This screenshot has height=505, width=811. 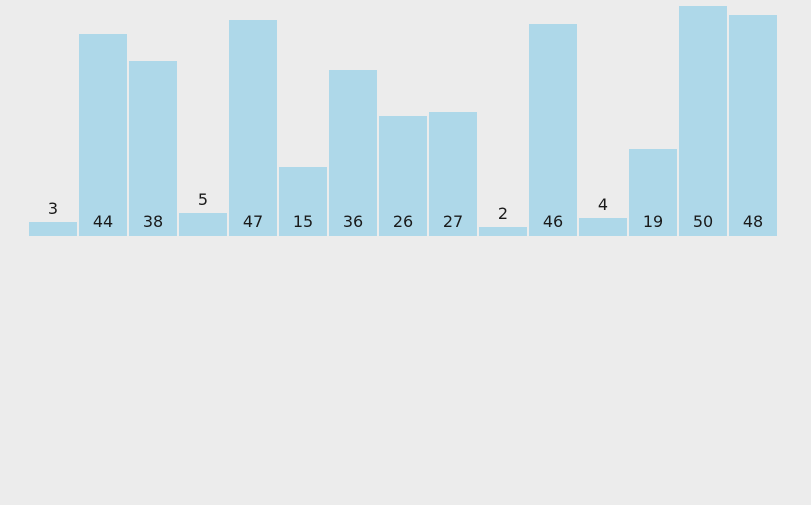 What do you see at coordinates (703, 221) in the screenshot?
I see `bar-value-label: 50` at bounding box center [703, 221].